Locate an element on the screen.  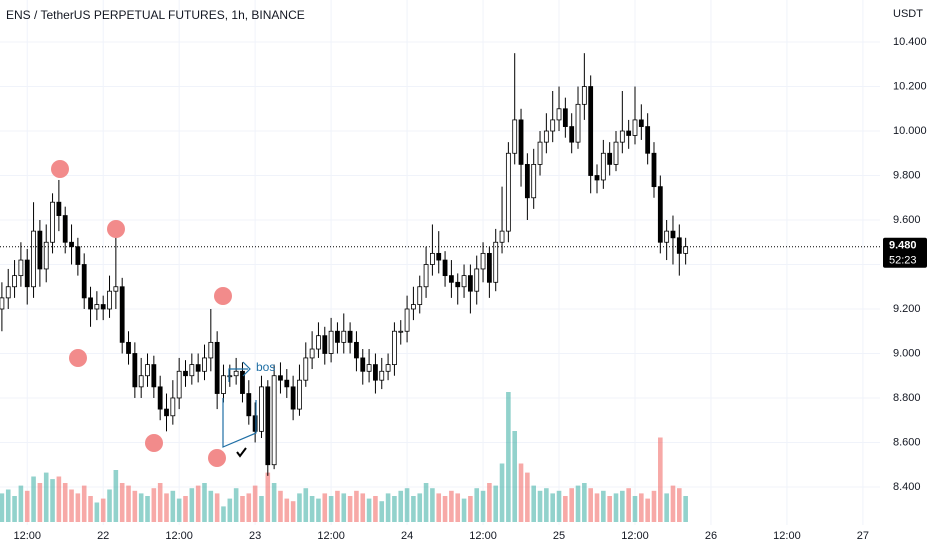
x-tick-label: 25 is located at coordinates (559, 536).